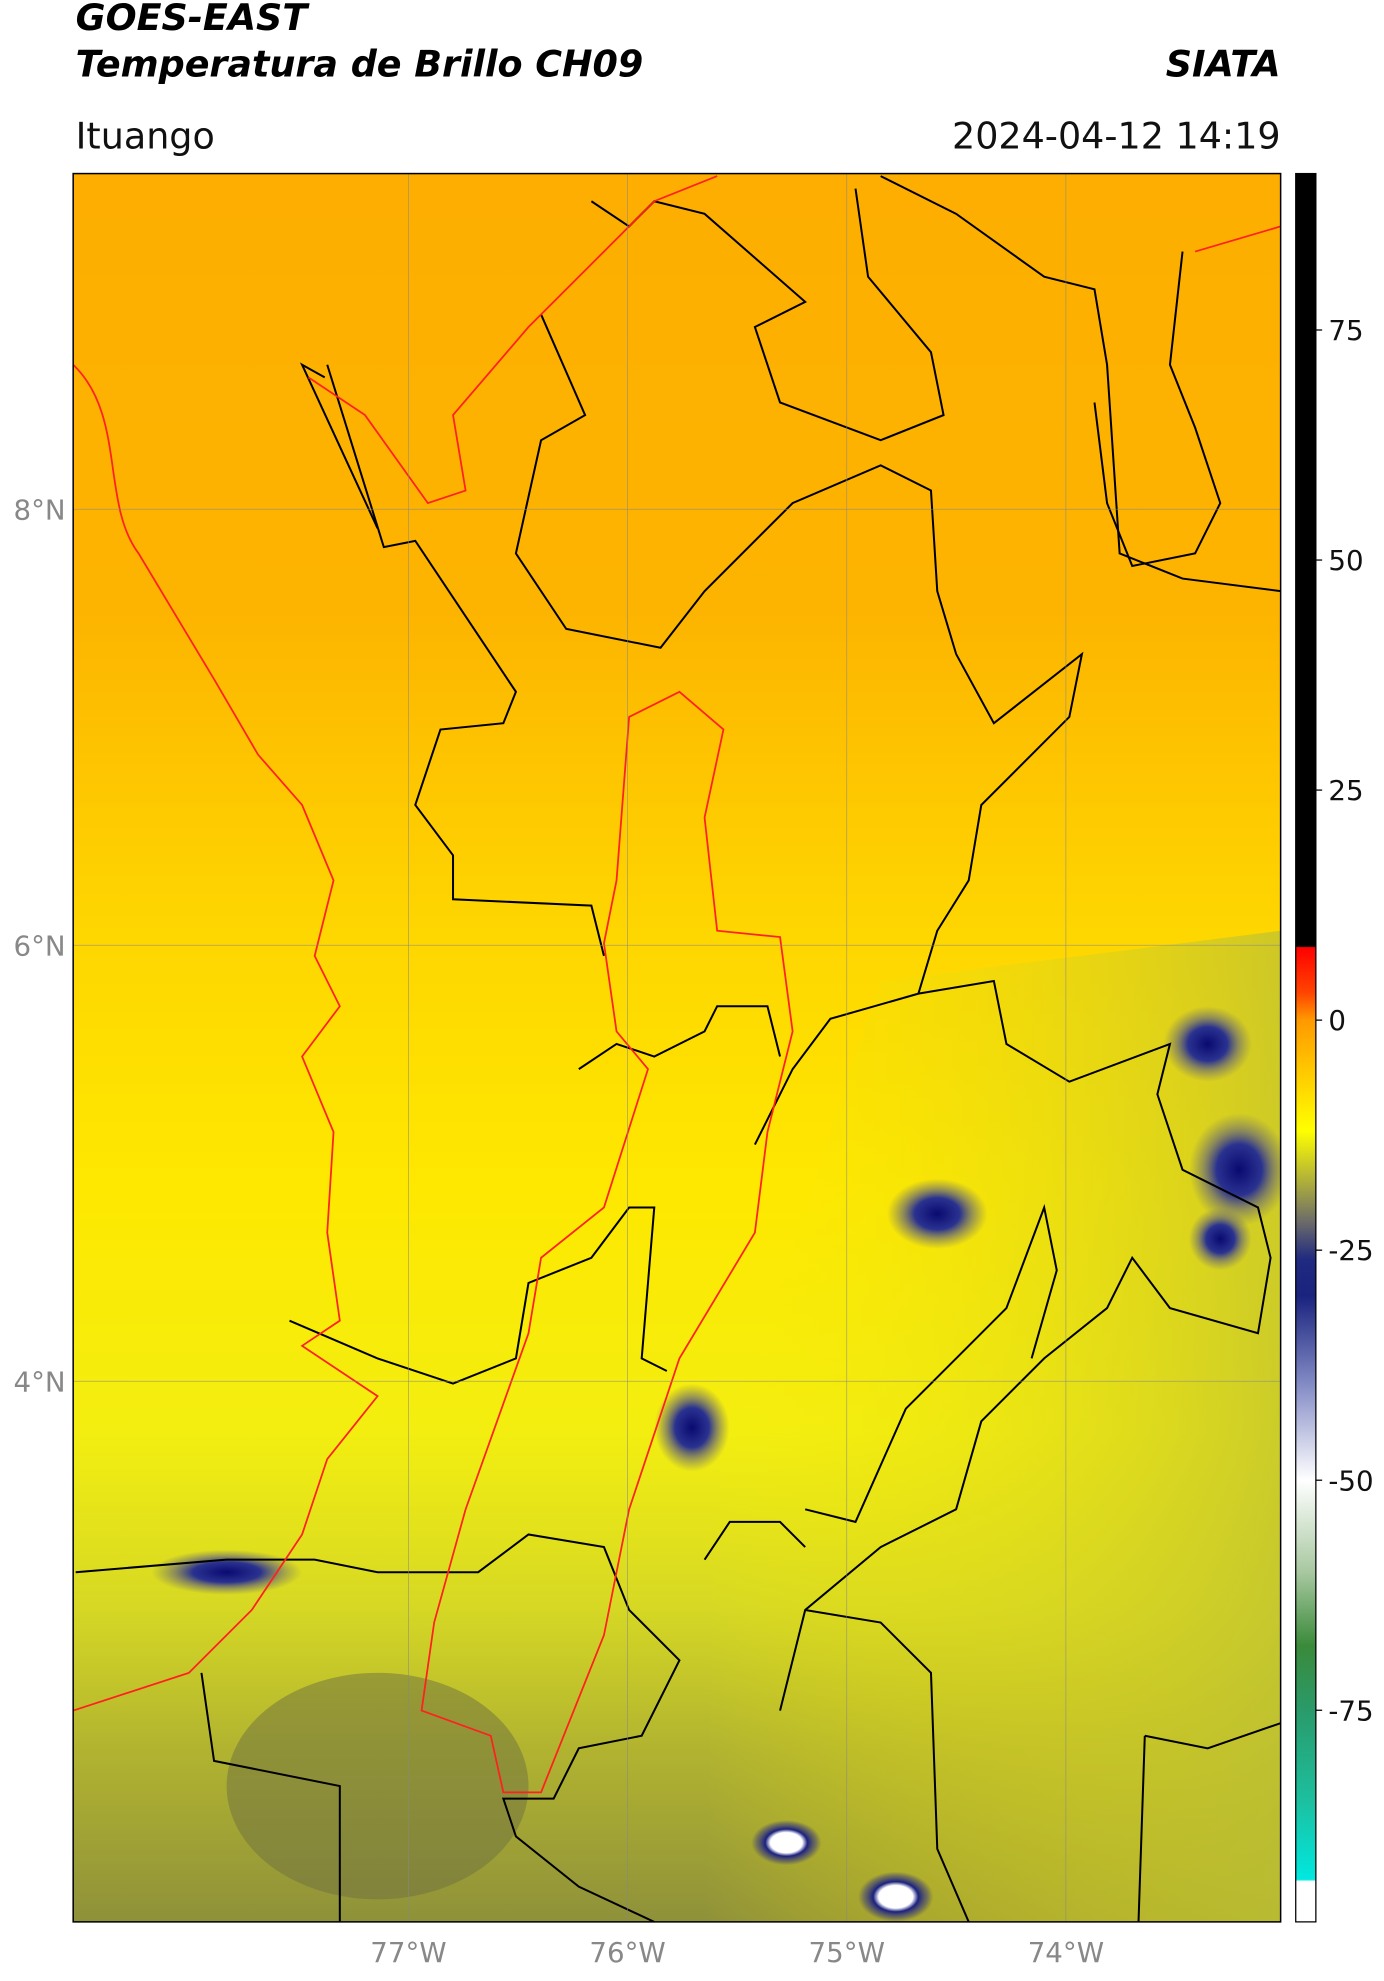 This screenshot has height=1981, width=1384. Describe the element at coordinates (1306, 1047) in the screenshot. I see `colorbar` at that location.